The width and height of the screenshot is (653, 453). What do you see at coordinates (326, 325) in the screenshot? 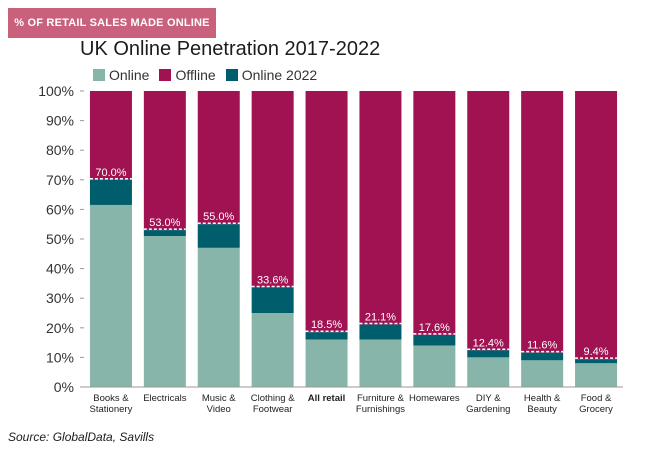
I see `data-label: 18.5%` at bounding box center [326, 325].